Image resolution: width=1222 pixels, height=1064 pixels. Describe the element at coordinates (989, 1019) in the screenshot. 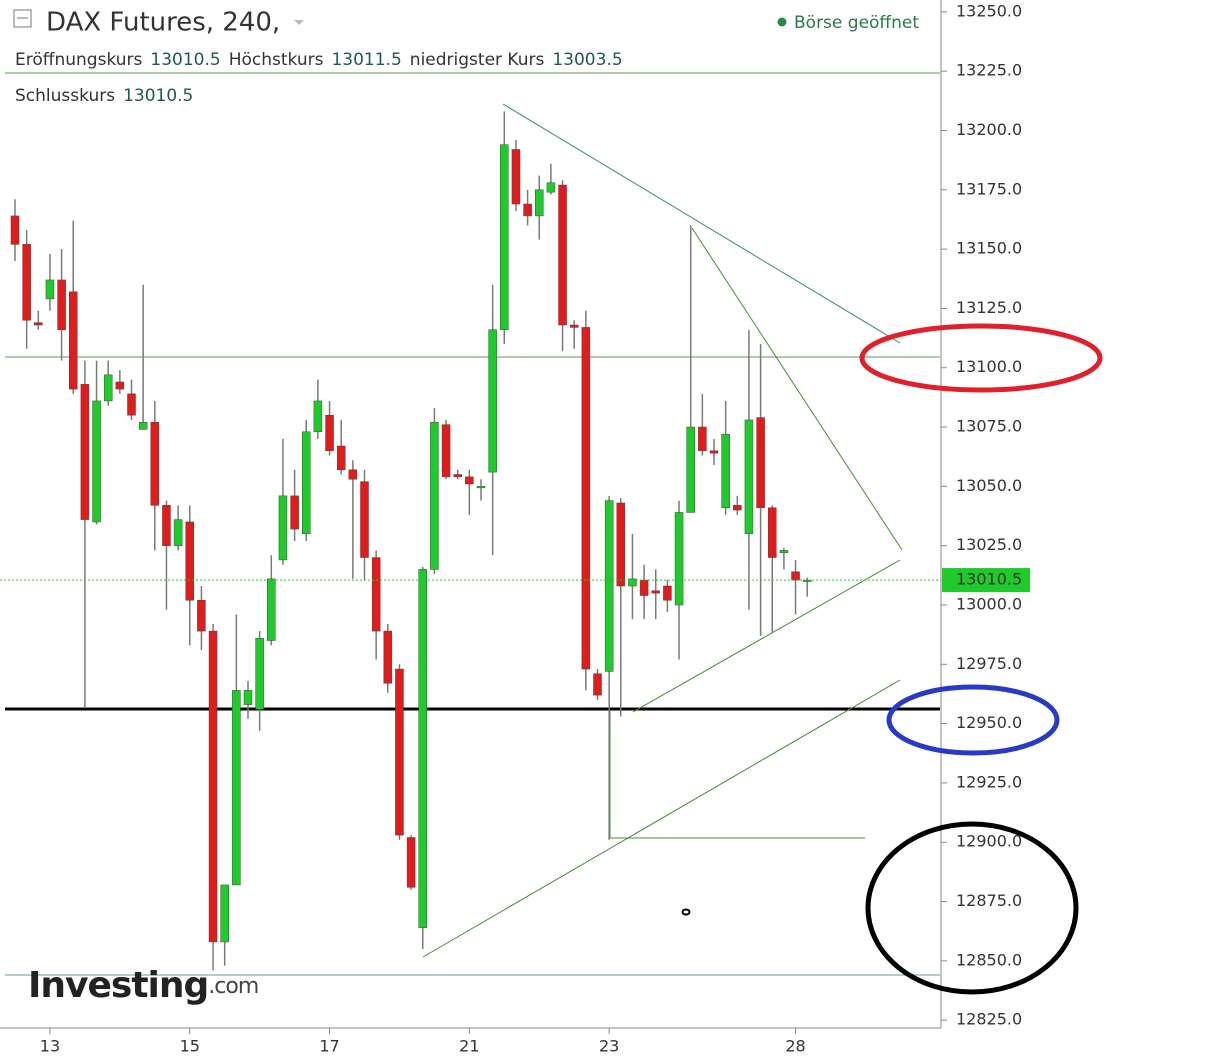

I see `y-tick-label: 12825.0` at that location.